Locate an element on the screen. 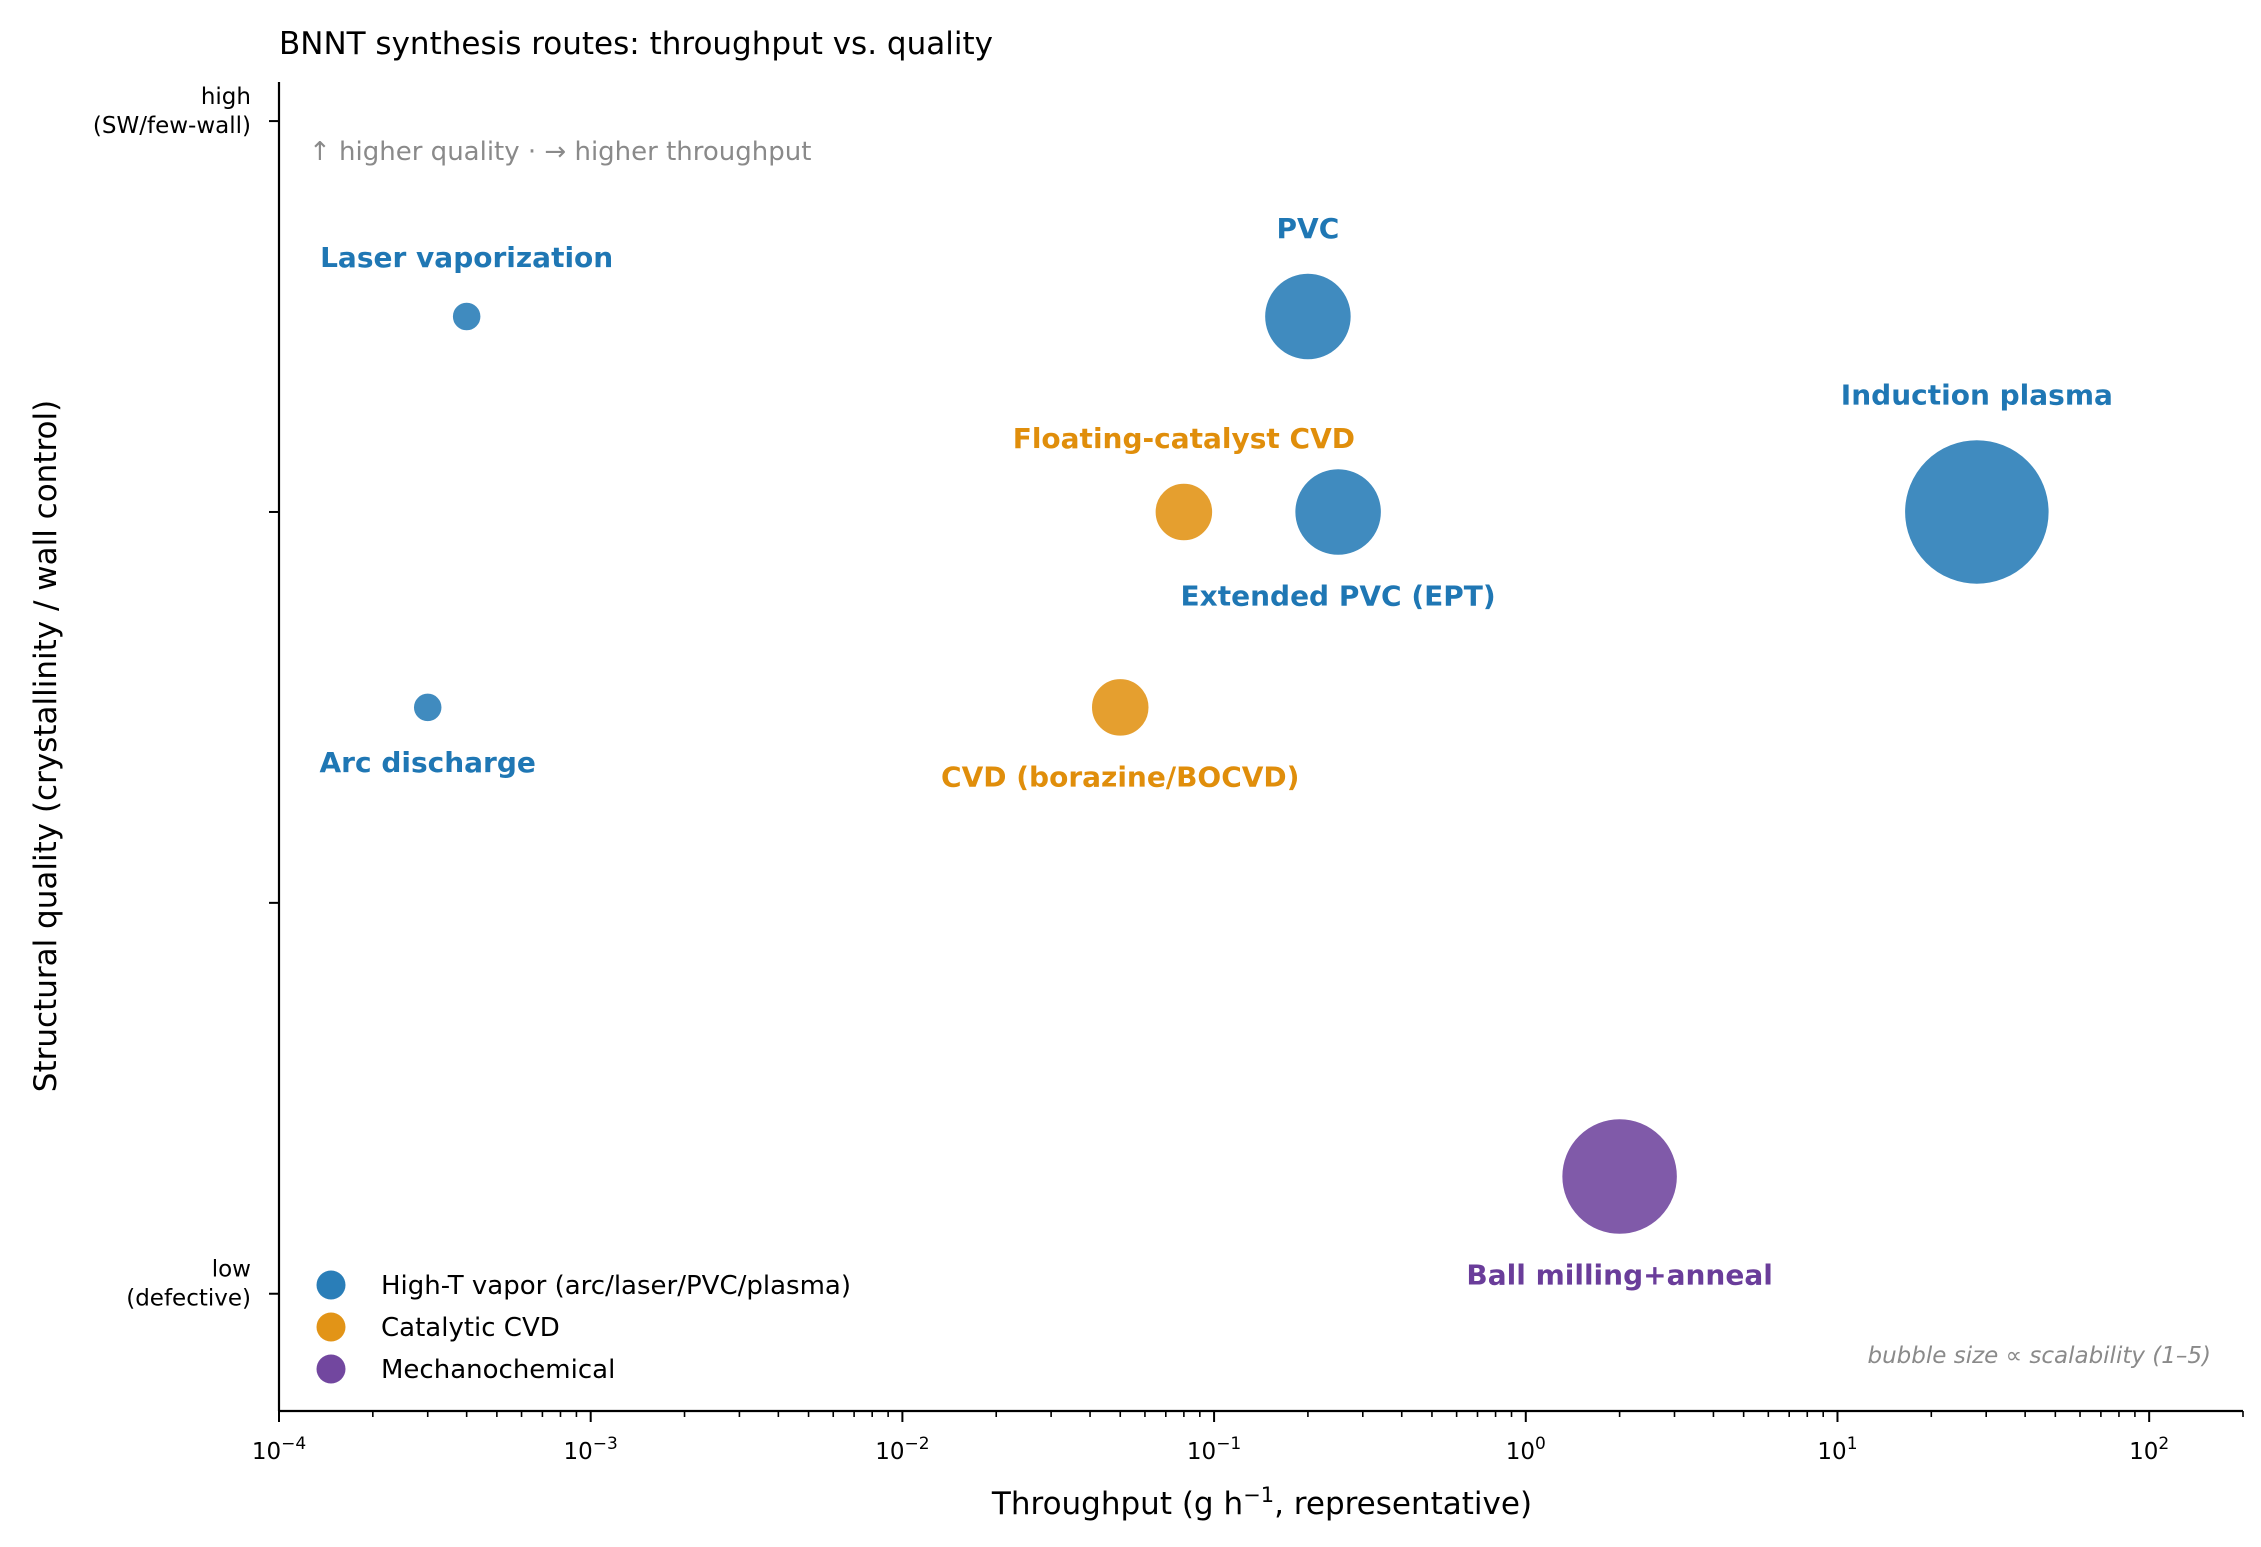 Image resolution: width=2261 pixels, height=1547 pixels. point-label: Ball milling+anneal is located at coordinates (1619, 1274).